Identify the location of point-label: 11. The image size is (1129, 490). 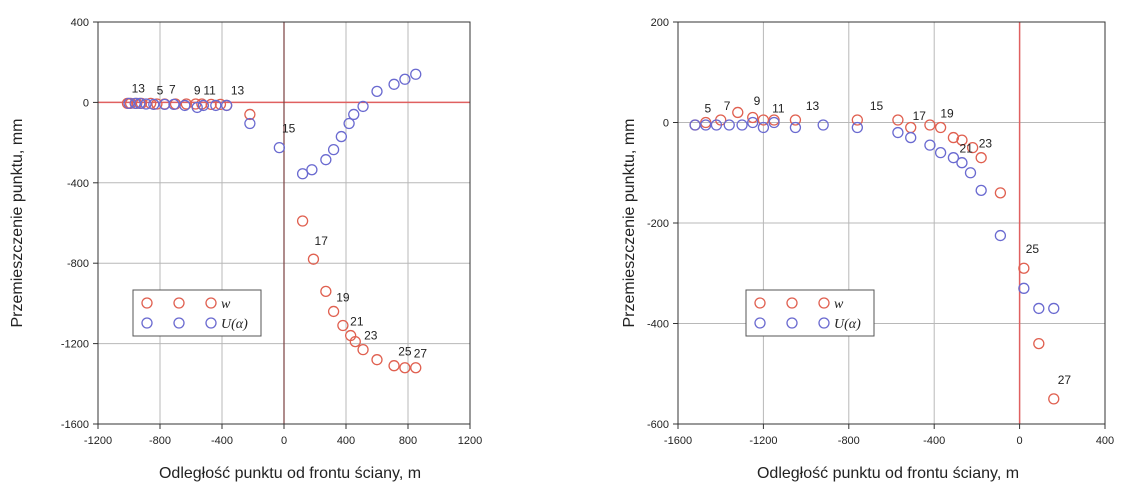
(209, 90).